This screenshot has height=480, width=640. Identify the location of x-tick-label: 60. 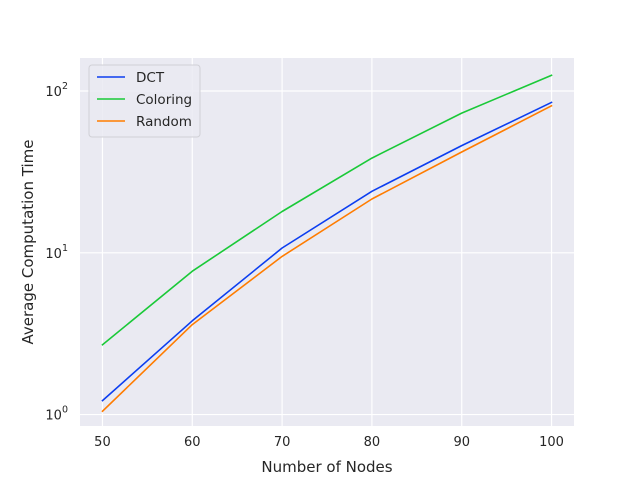
(192, 442).